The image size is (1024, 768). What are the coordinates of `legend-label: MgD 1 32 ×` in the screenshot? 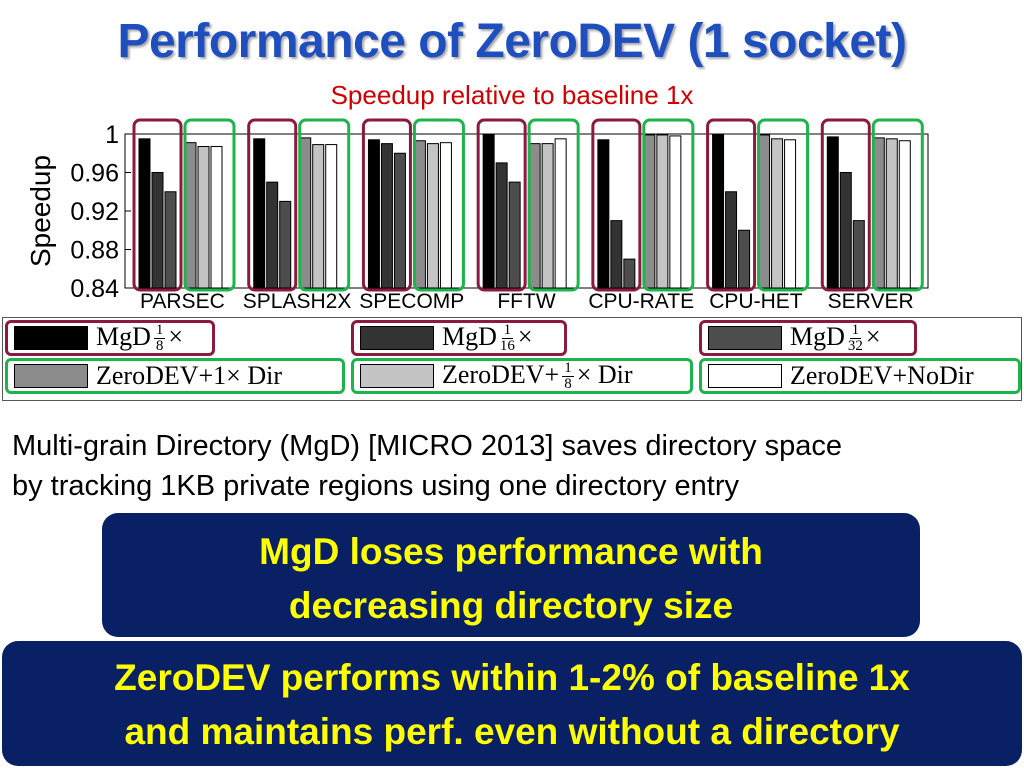 It's located at (835, 338).